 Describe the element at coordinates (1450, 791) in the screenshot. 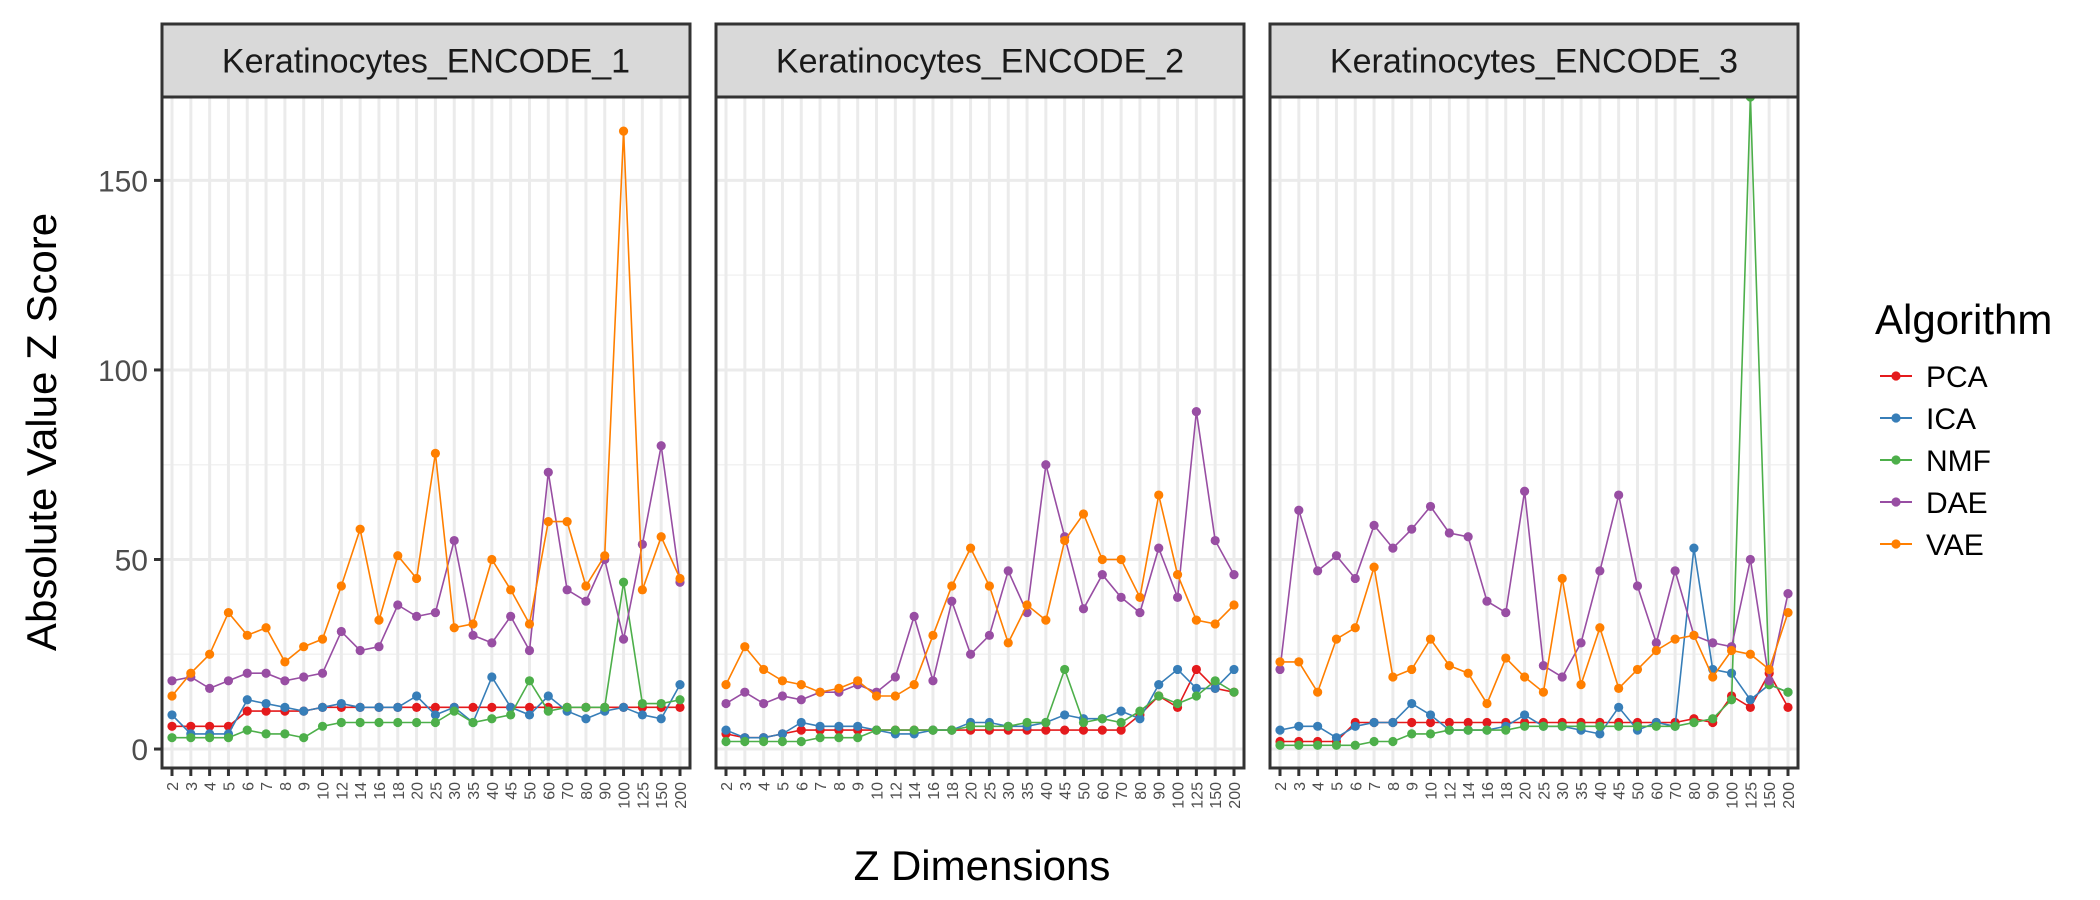

I see `x-tick-label: 12` at that location.